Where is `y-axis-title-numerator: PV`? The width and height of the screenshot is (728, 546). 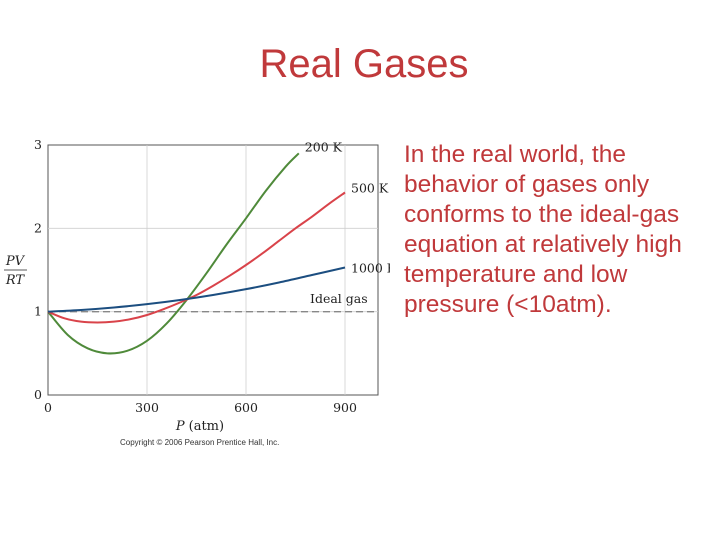 y-axis-title-numerator: PV is located at coordinates (15, 261).